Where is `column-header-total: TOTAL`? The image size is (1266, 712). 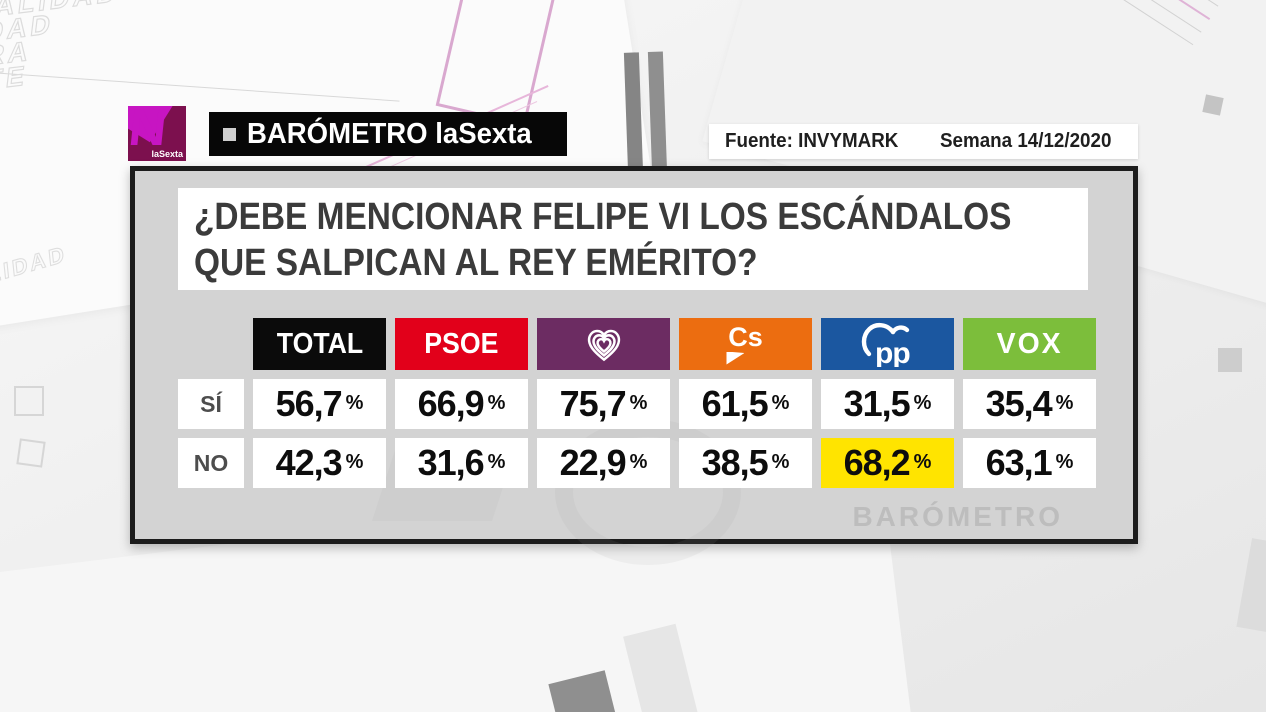
column-header-total: TOTAL is located at coordinates (319, 344).